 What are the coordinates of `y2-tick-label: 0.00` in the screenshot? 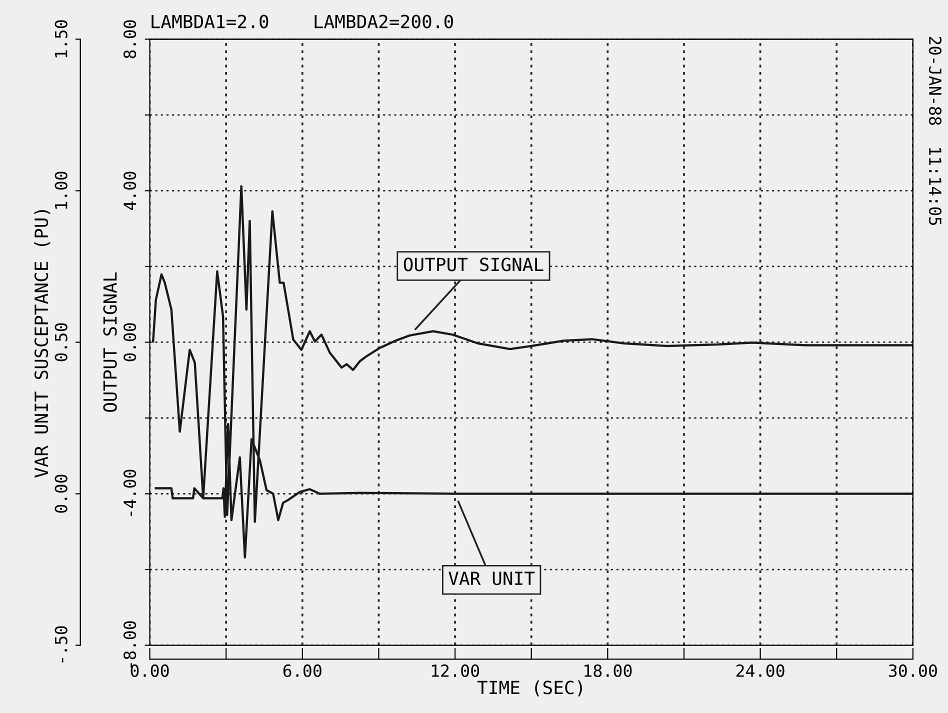 It's located at (61, 493).